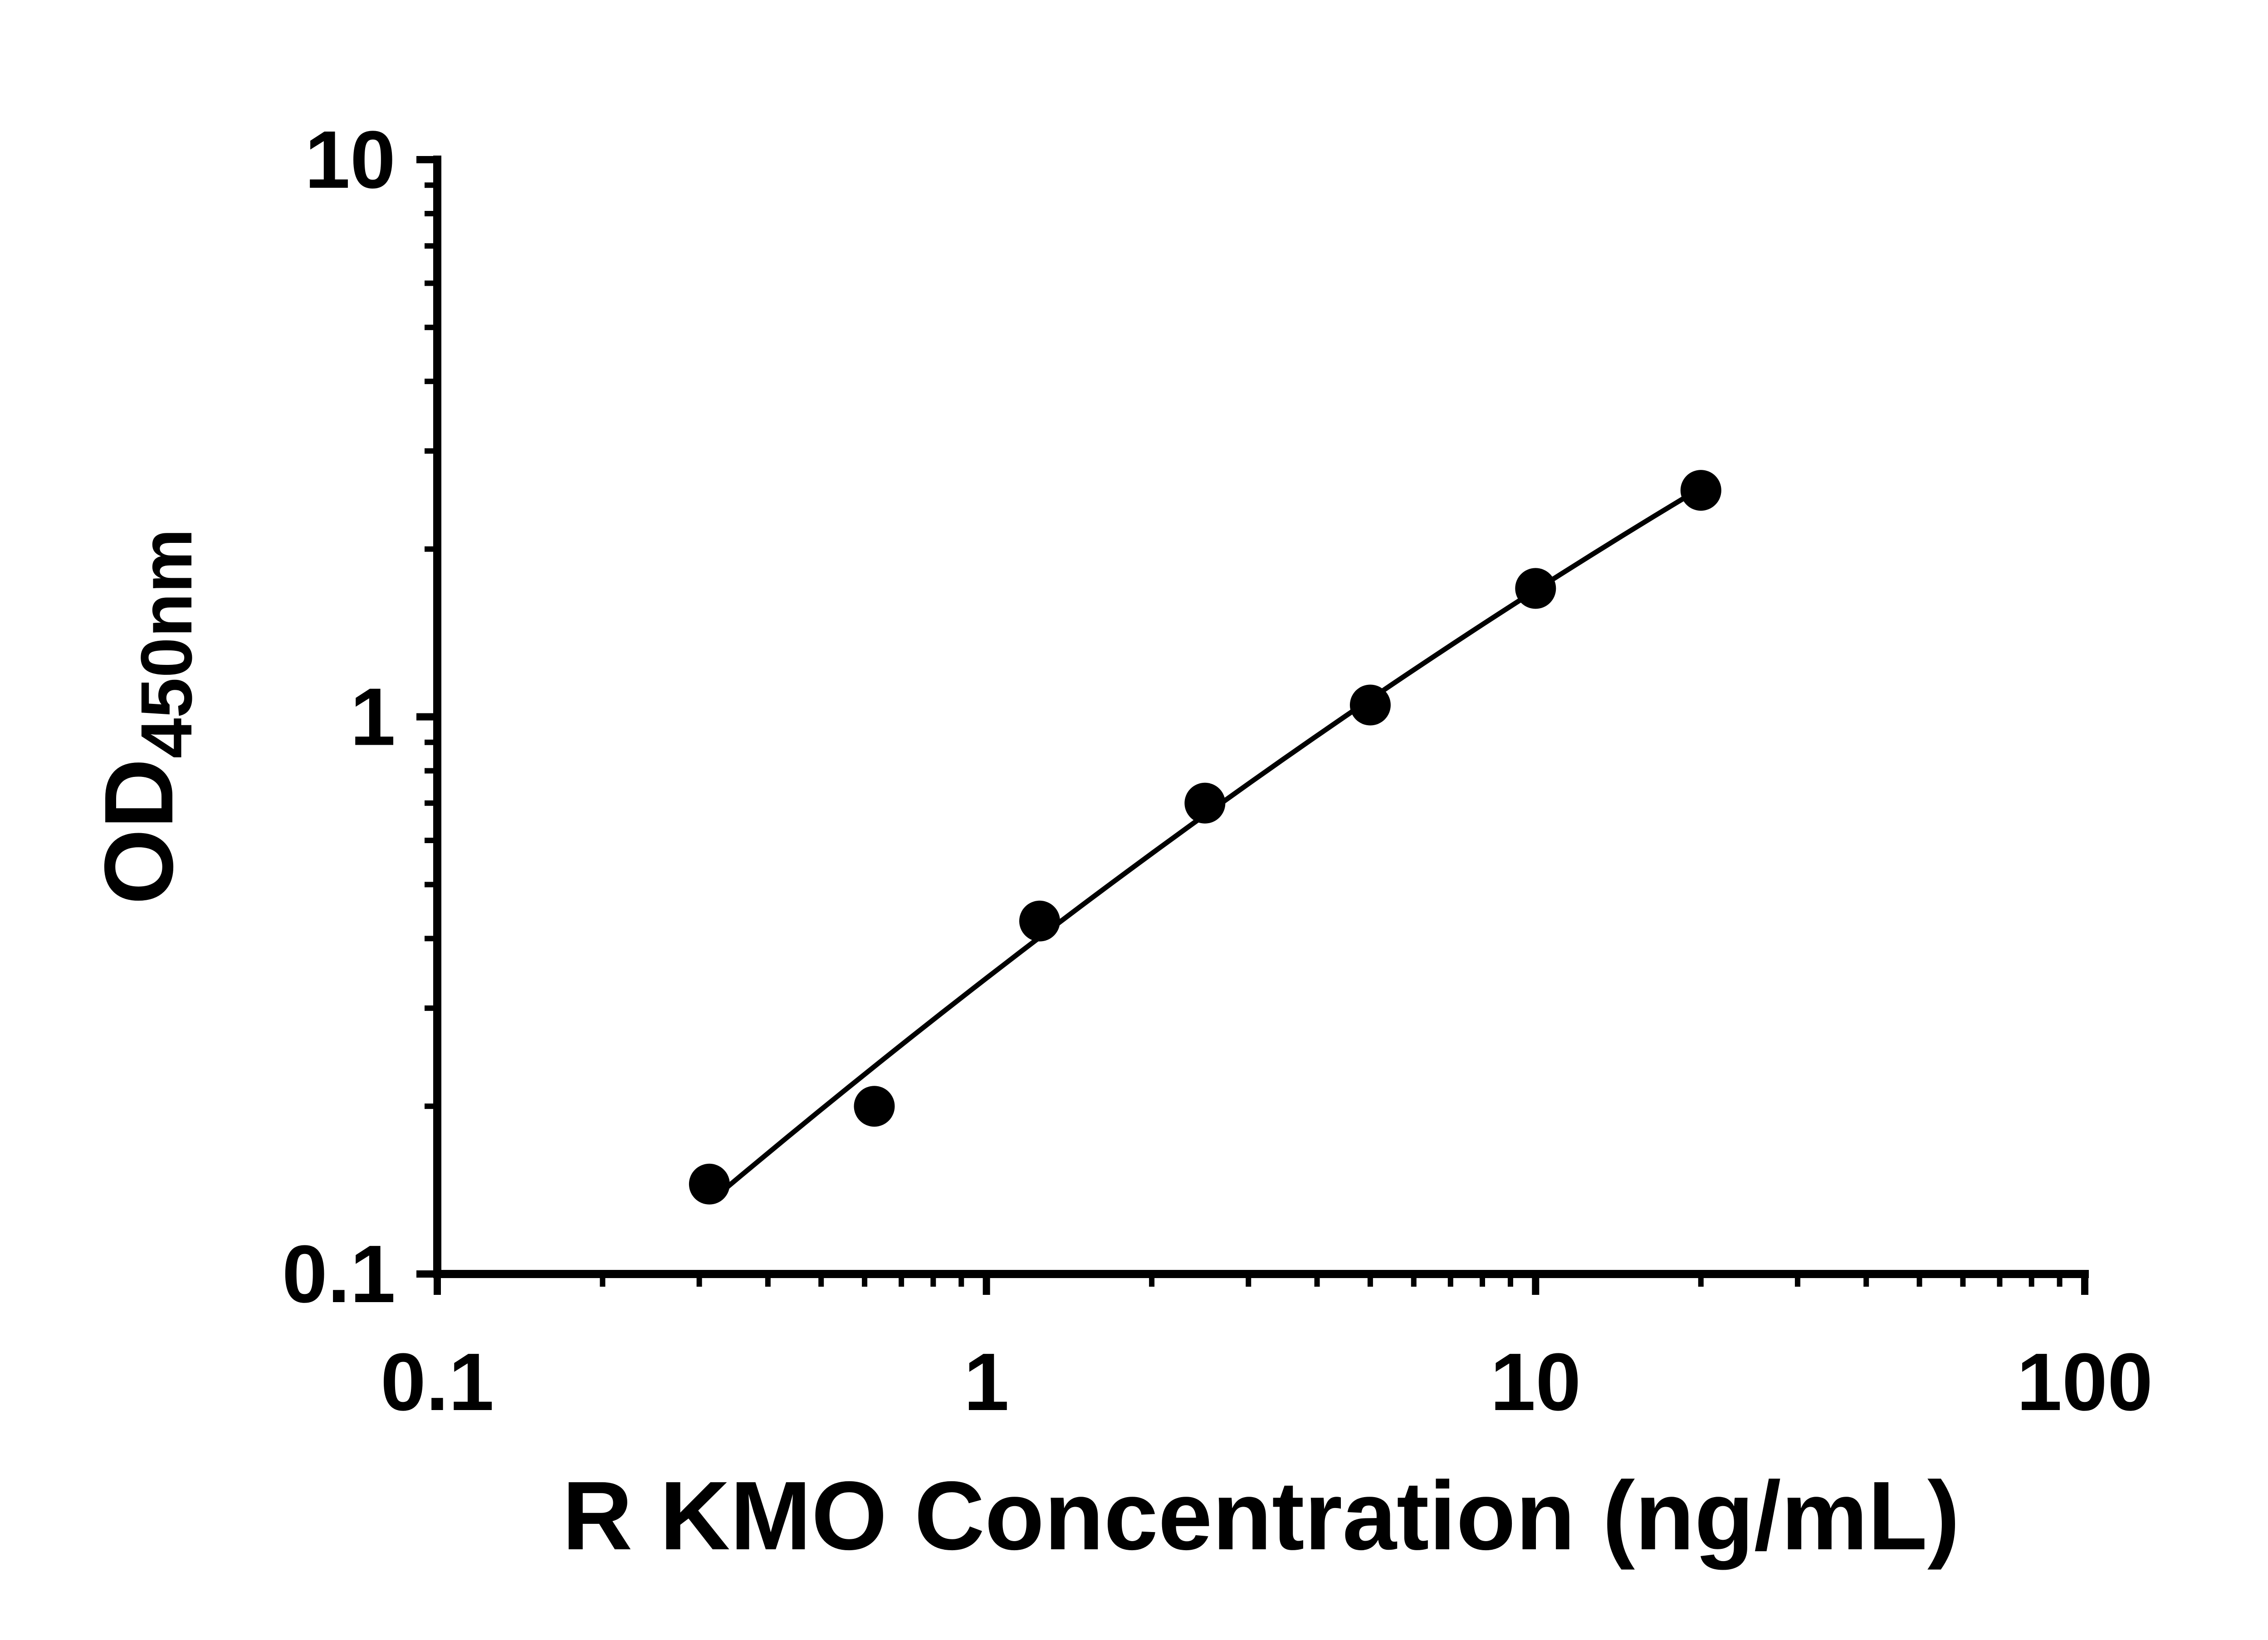 The height and width of the screenshot is (1640, 2268). Describe the element at coordinates (373, 718) in the screenshot. I see `y-tick-label: 1` at that location.